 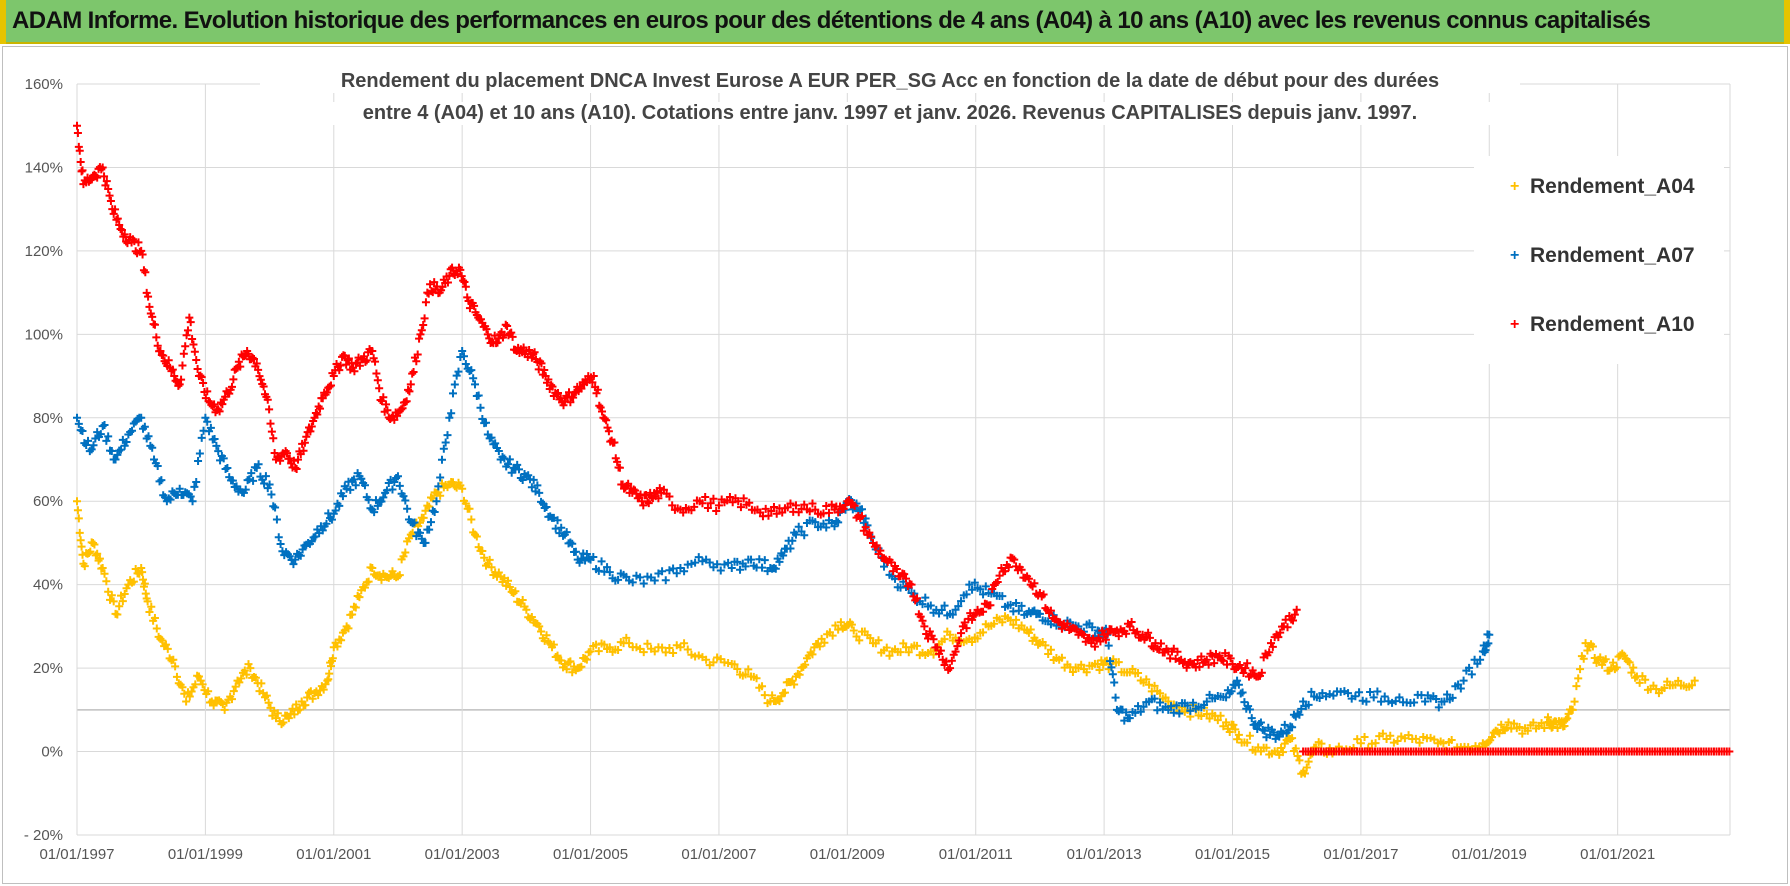 What do you see at coordinates (1617, 854) in the screenshot?
I see `x-tick-label: 01/01/2021` at bounding box center [1617, 854].